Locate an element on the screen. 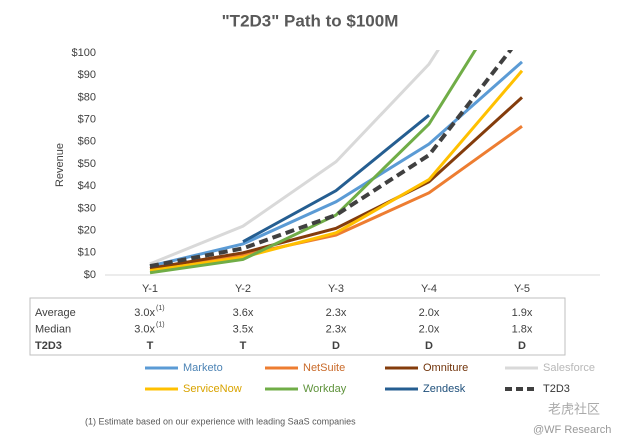  y-tick-label: $10 is located at coordinates (87, 253).